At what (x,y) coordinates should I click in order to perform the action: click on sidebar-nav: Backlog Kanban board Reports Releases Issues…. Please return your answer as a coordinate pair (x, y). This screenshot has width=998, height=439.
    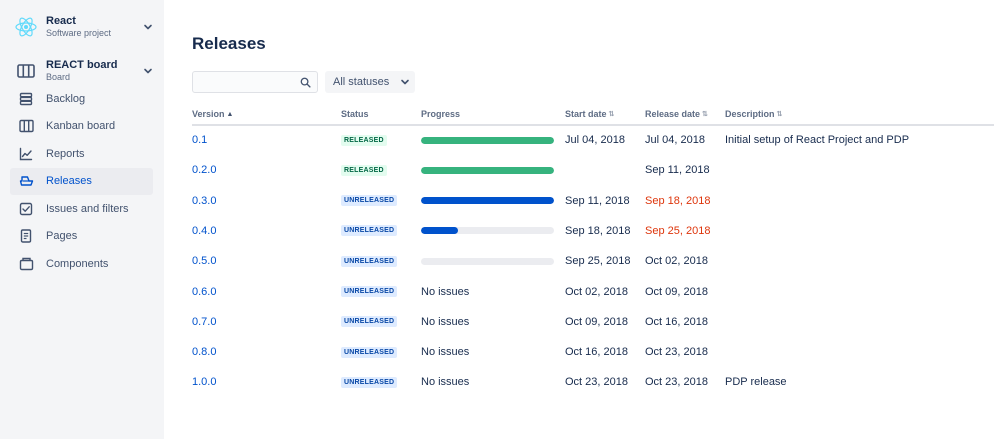
    Looking at the image, I should click on (81, 181).